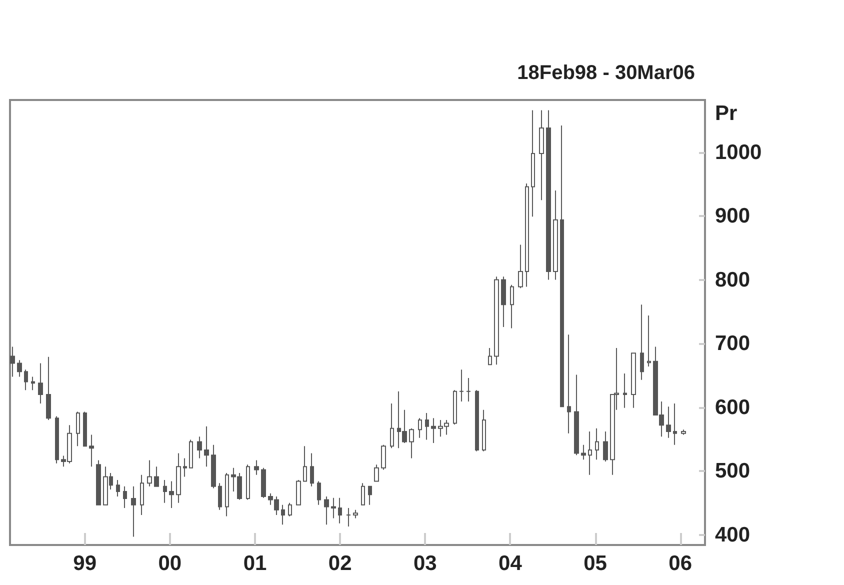  What do you see at coordinates (606, 73) in the screenshot?
I see `chart-title: 18Feb98 - 30Mar06` at bounding box center [606, 73].